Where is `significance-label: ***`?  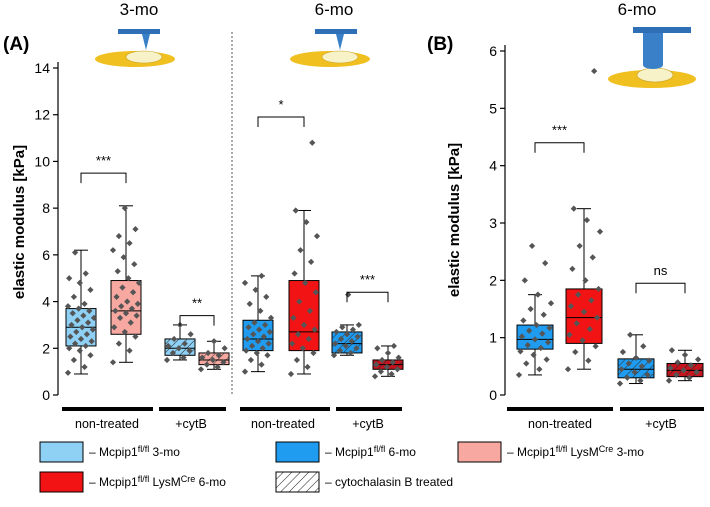
significance-label: *** is located at coordinates (559, 130).